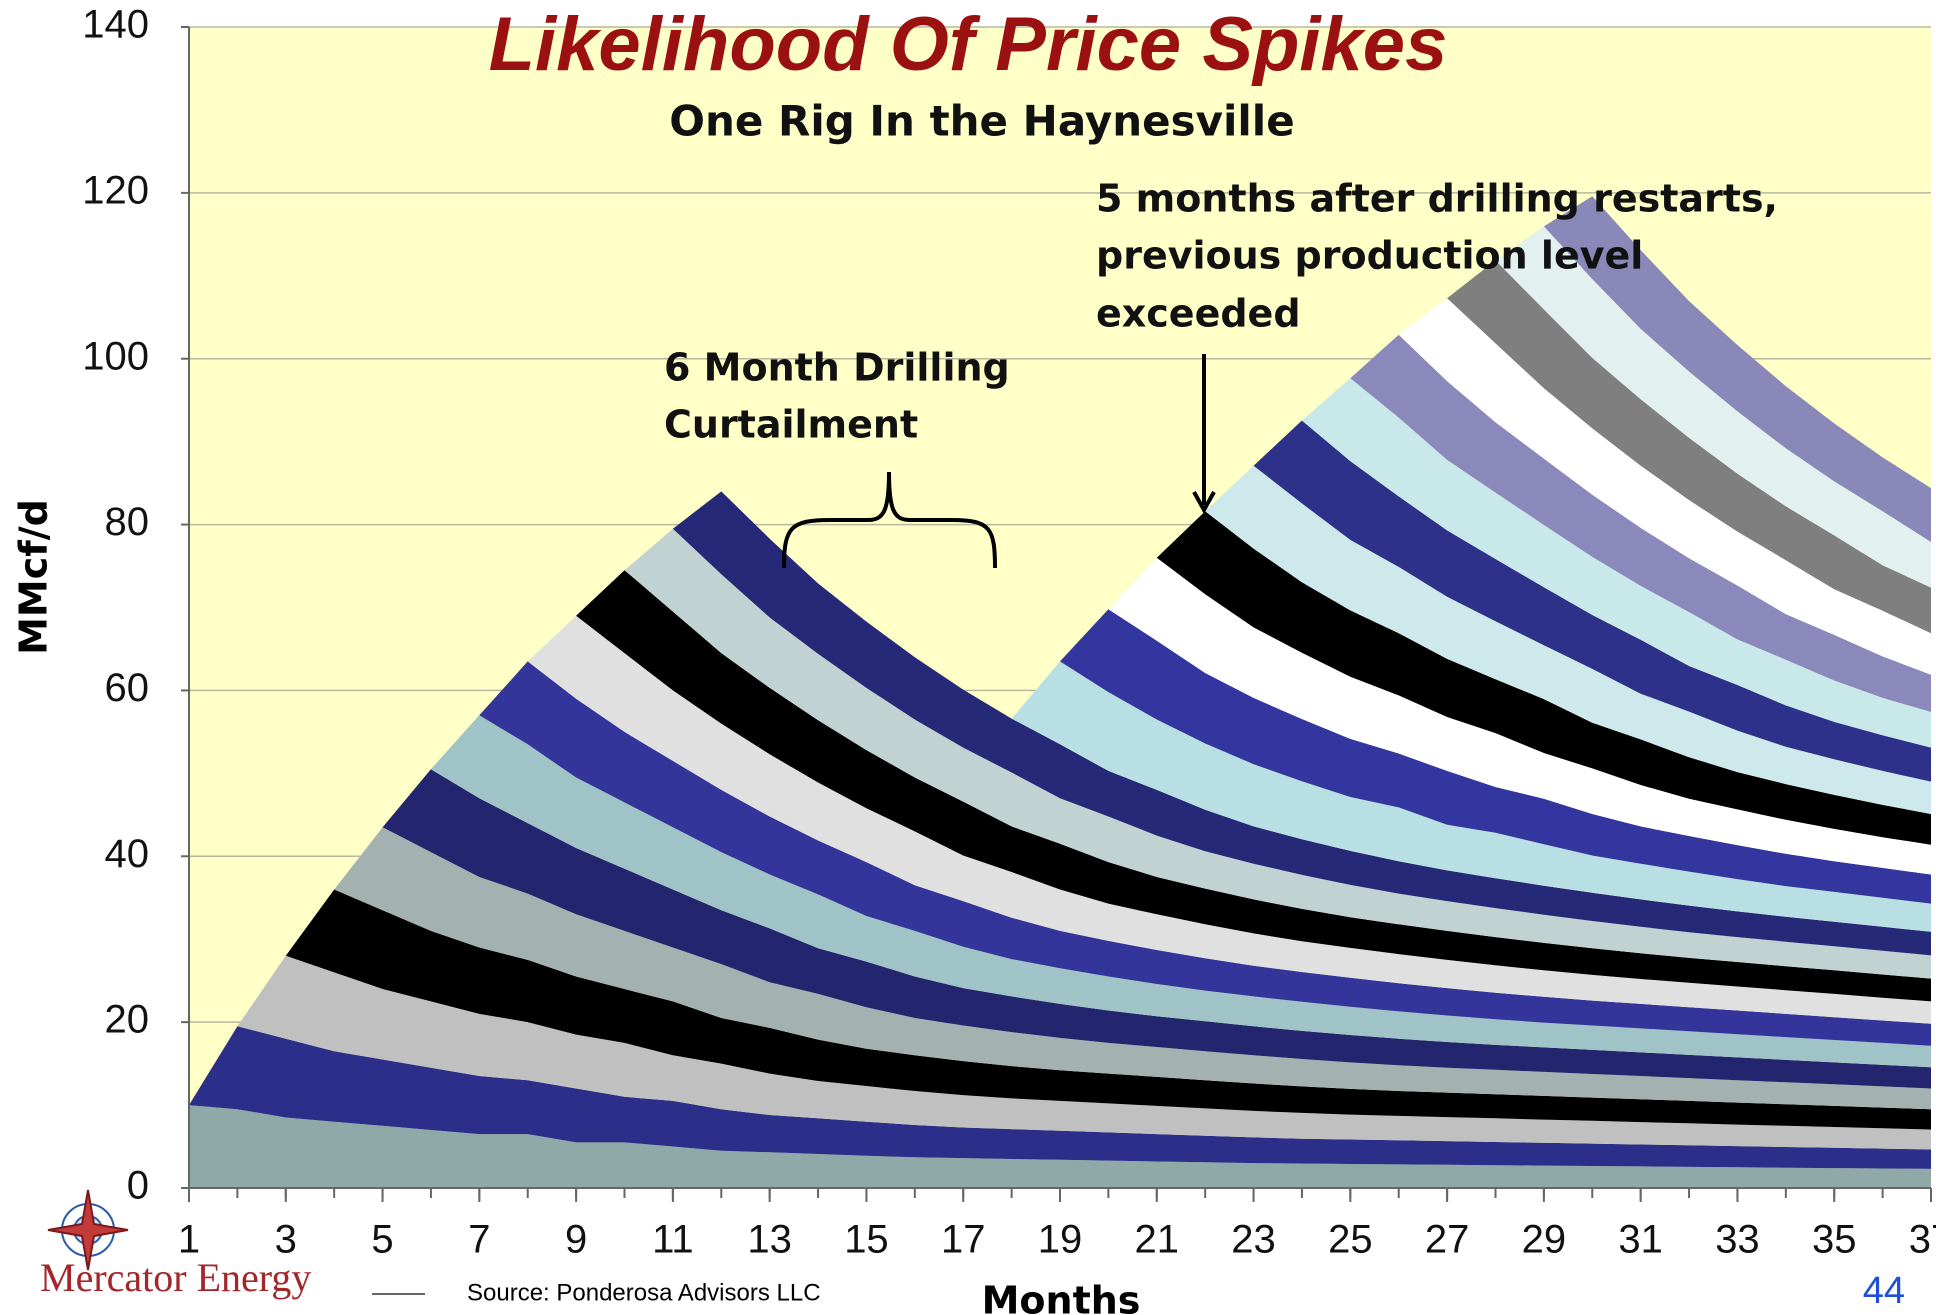 This screenshot has width=1936, height=1315. I want to click on x-tick-label: 3, so click(286, 1240).